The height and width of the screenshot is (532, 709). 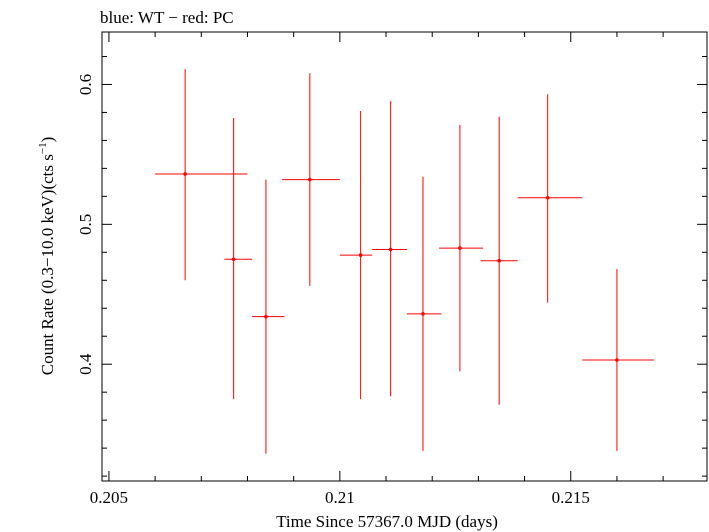 What do you see at coordinates (47, 264) in the screenshot?
I see `y-axis-label-main: Count Rate (0.3−10.0 keV)(cts s` at bounding box center [47, 264].